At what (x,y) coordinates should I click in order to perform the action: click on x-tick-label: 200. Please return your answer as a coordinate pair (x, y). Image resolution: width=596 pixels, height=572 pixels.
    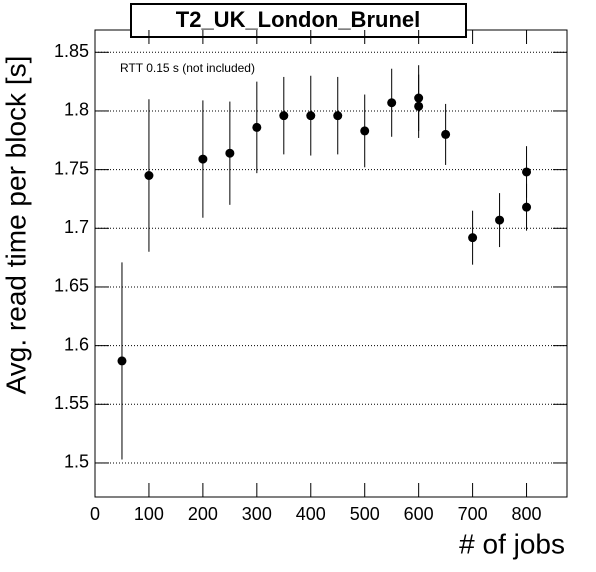
    Looking at the image, I should click on (203, 514).